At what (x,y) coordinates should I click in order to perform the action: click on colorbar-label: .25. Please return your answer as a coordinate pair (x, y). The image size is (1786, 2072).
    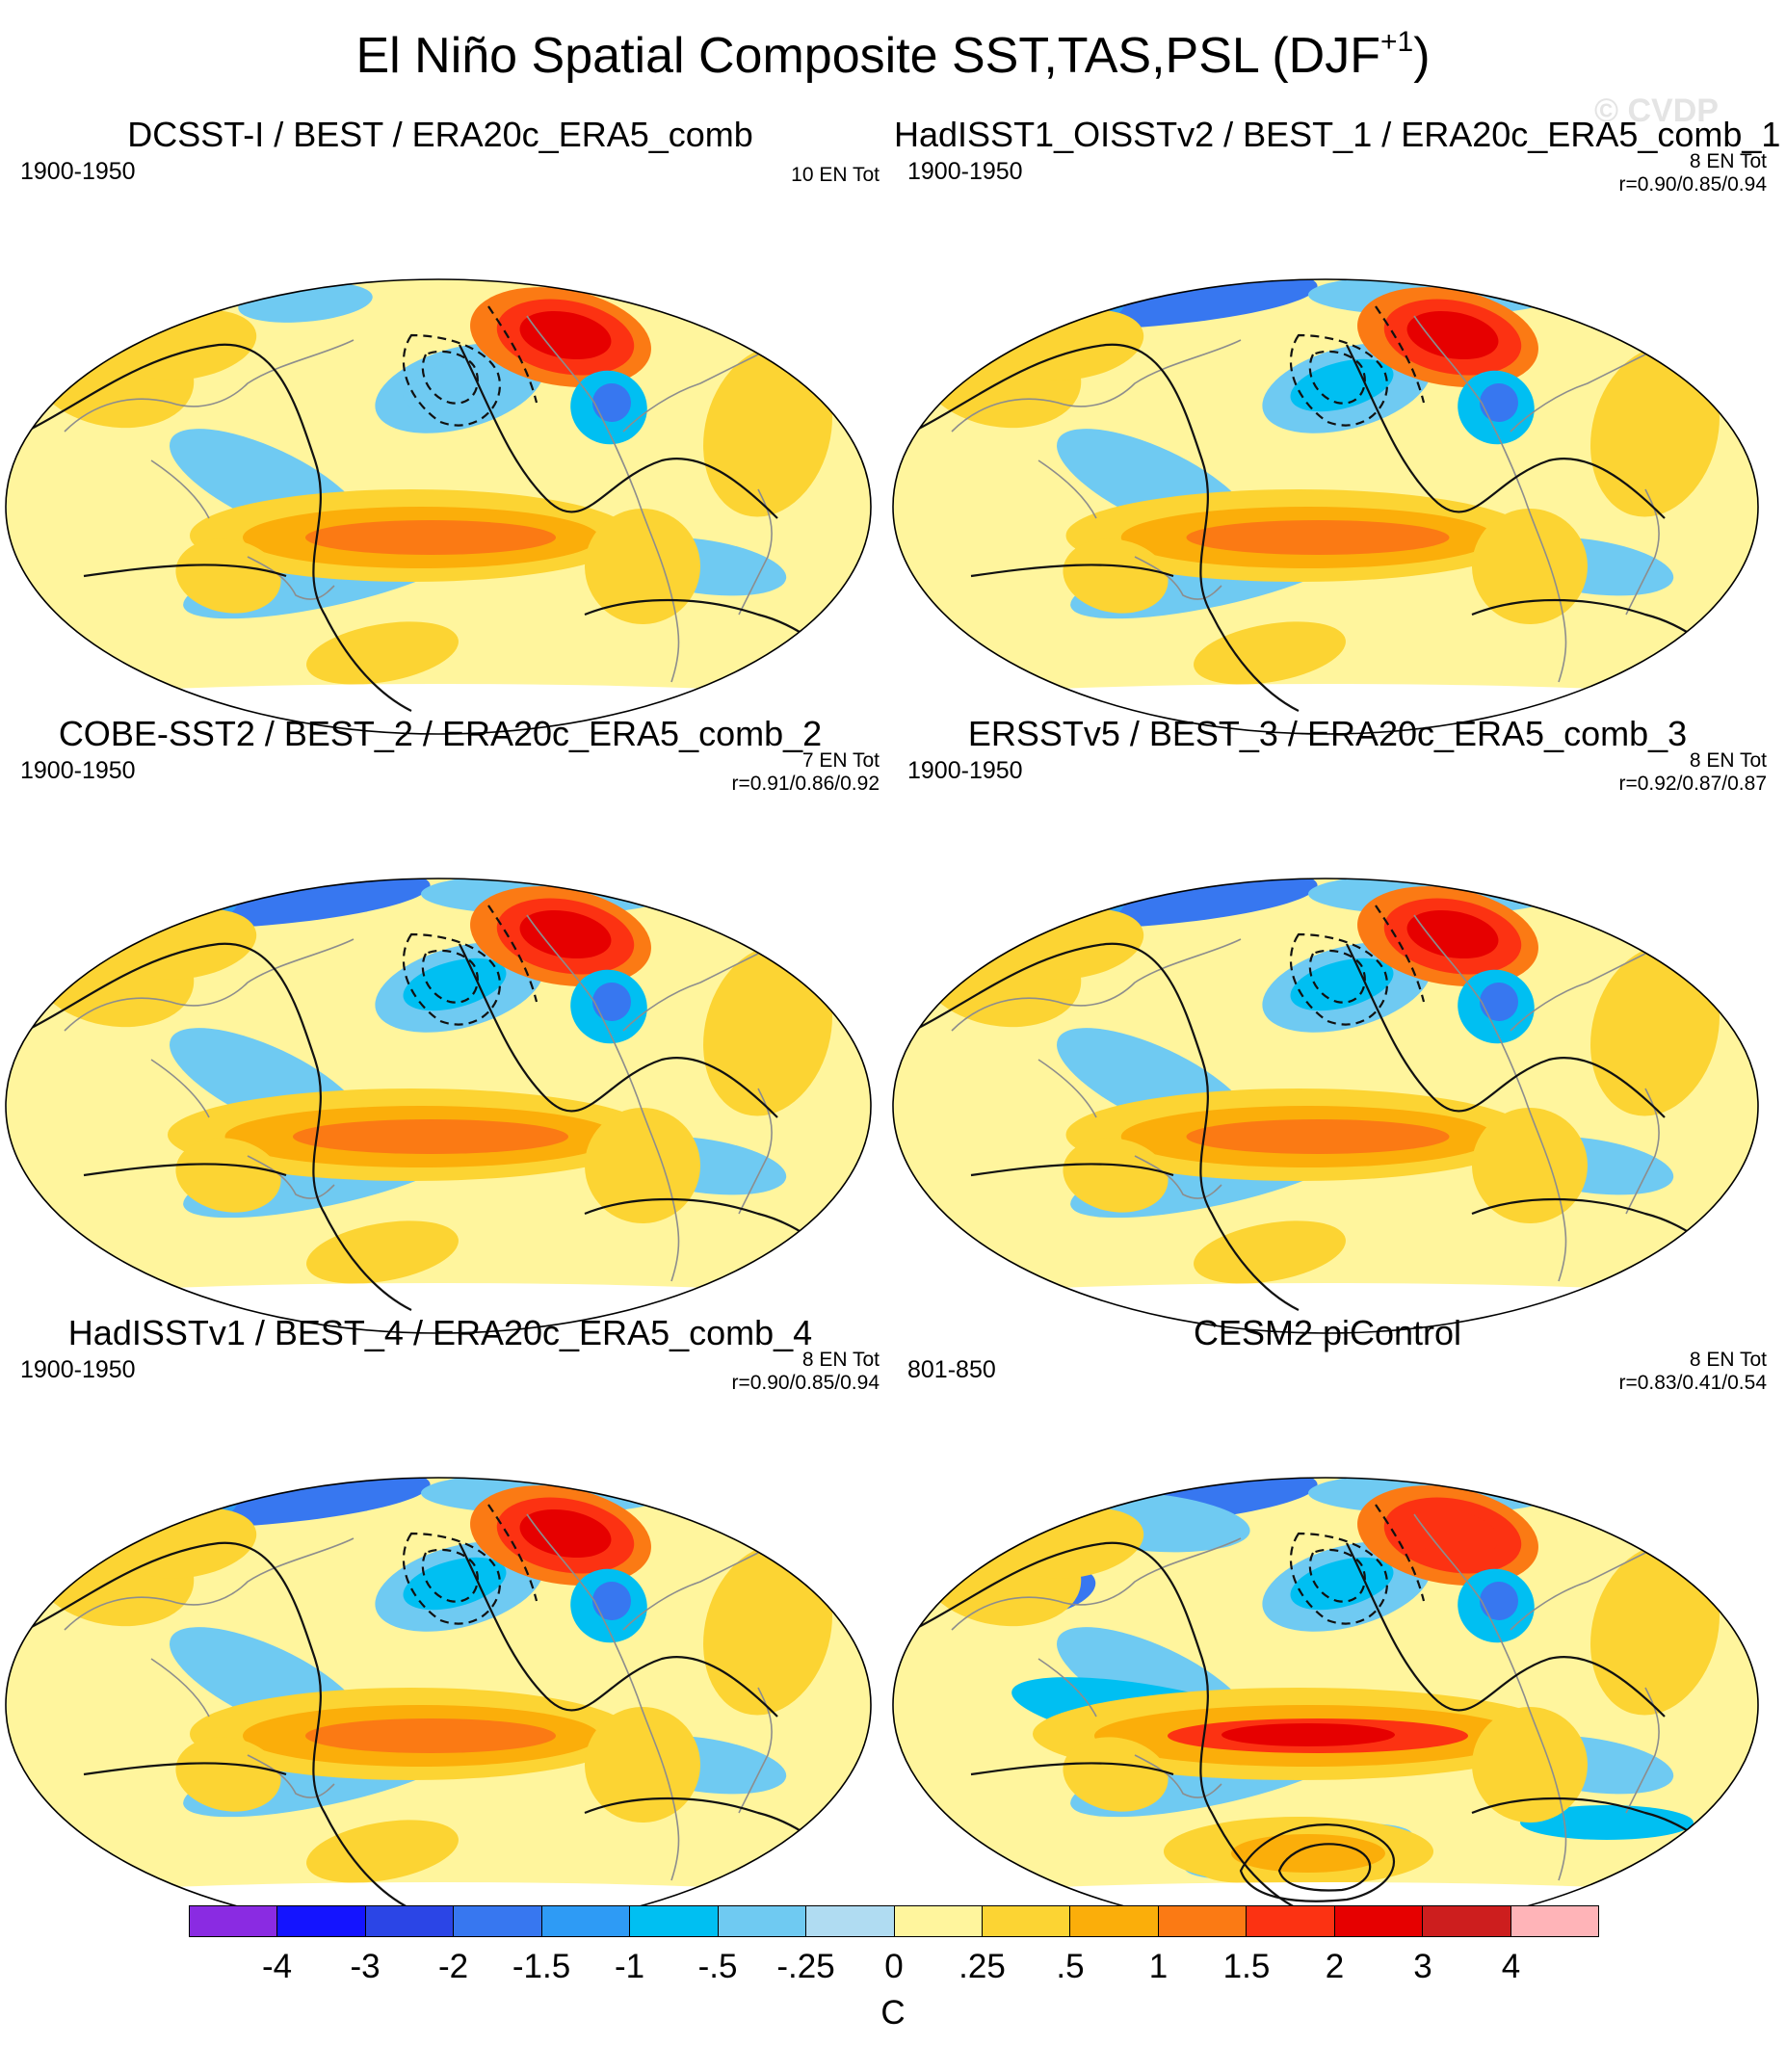
    Looking at the image, I should click on (983, 1966).